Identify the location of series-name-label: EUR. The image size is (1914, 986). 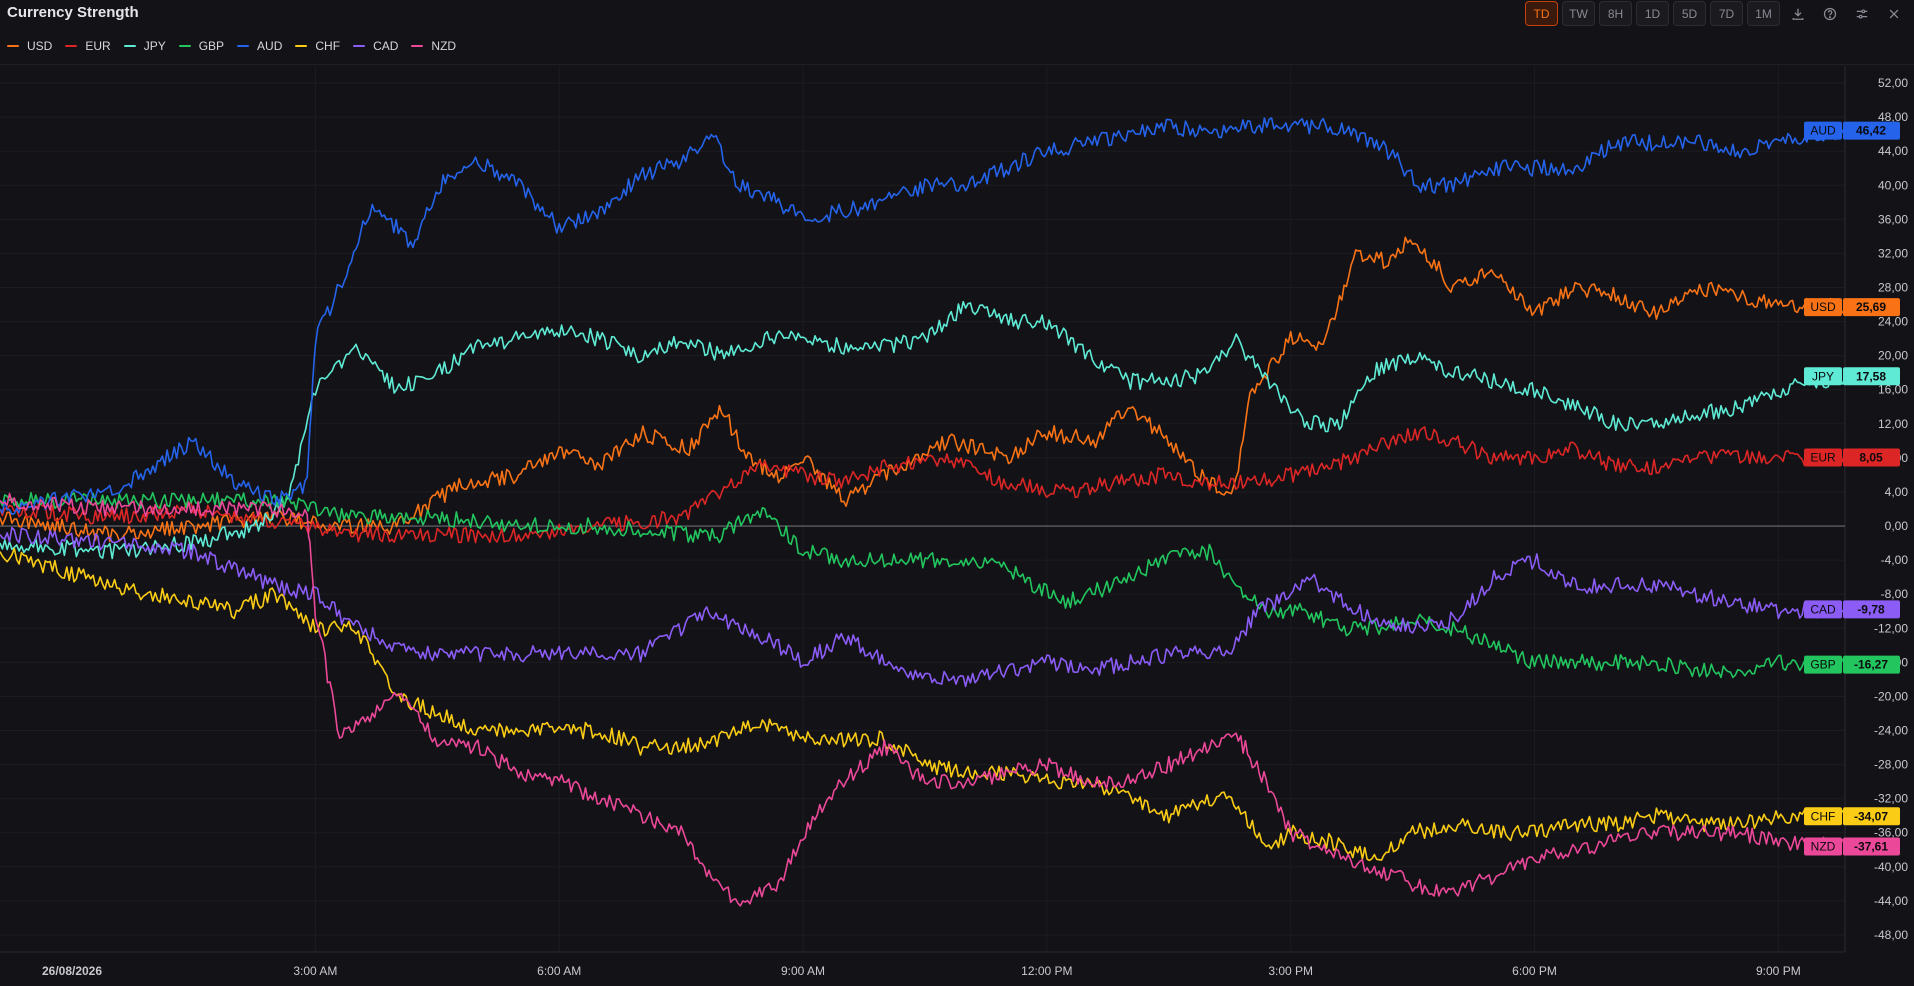
(1823, 457).